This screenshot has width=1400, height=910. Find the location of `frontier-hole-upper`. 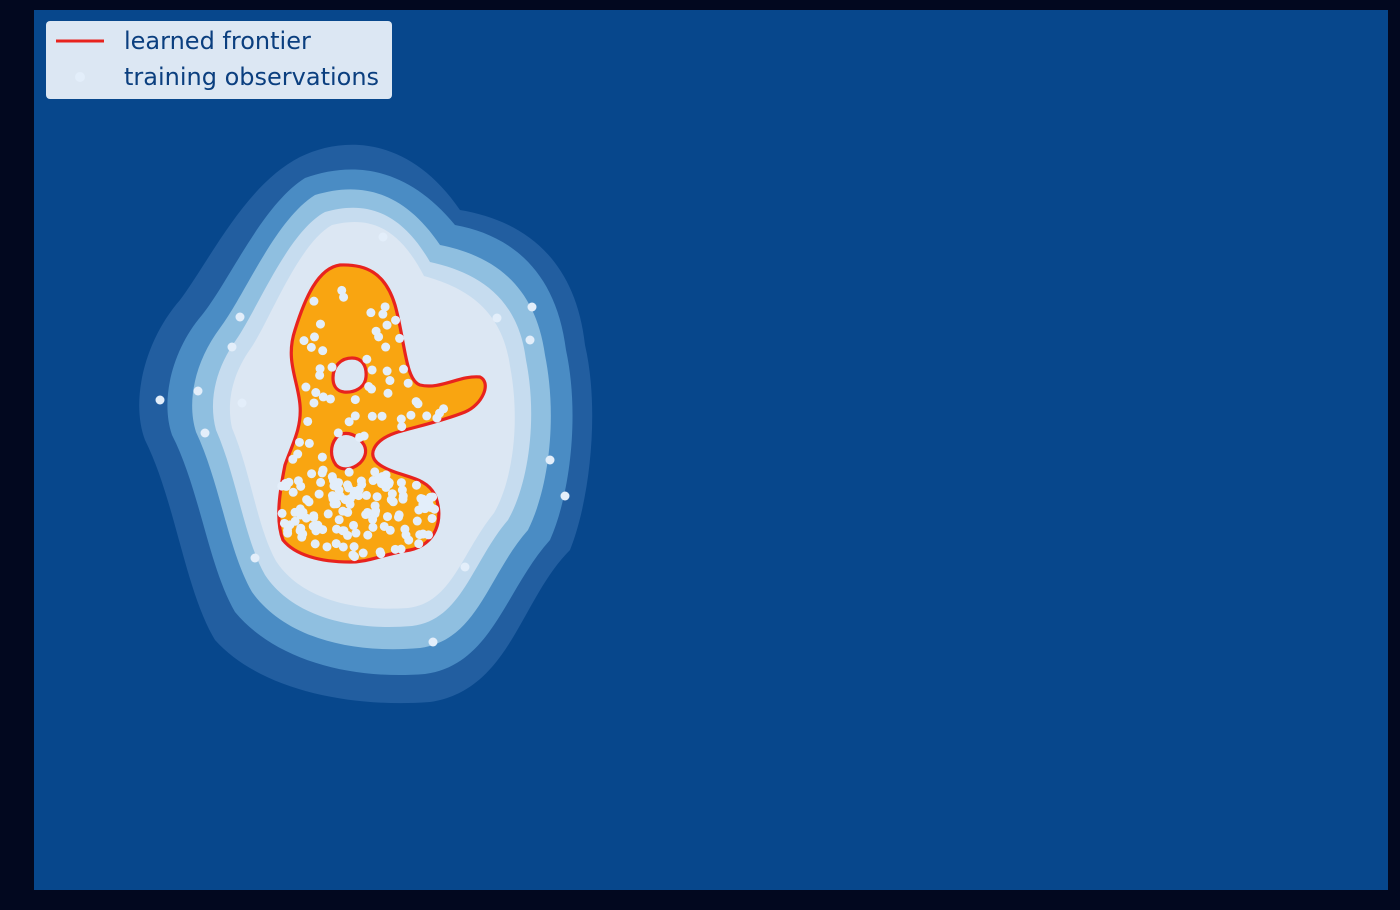

frontier-hole-upper is located at coordinates (349, 375).